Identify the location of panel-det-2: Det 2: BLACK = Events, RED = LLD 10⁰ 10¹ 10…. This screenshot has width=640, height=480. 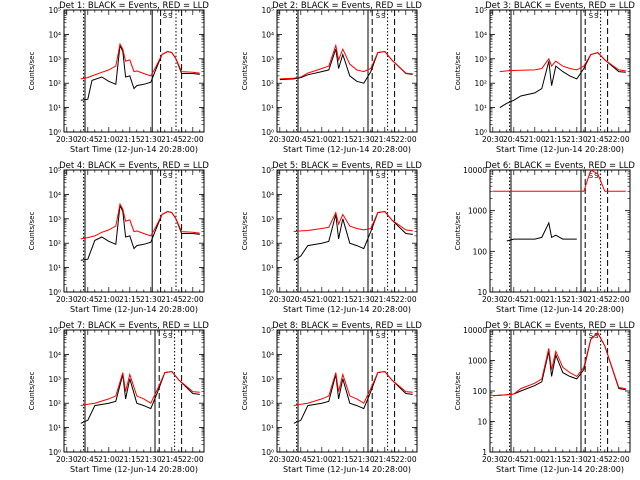
(331, 77).